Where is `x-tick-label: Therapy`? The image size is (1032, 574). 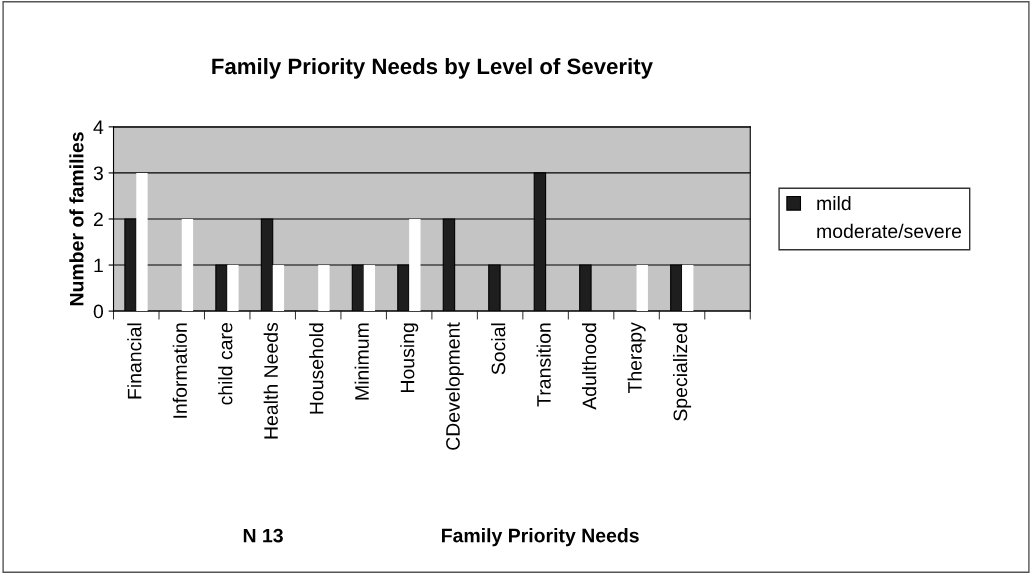 x-tick-label: Therapy is located at coordinates (636, 358).